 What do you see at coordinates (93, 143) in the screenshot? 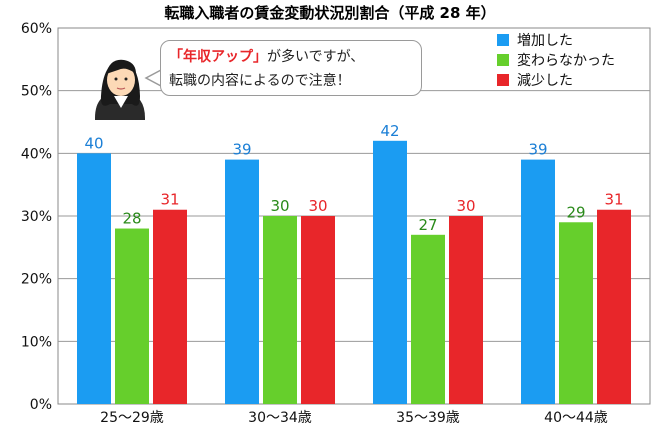
I see `data-label: 40` at bounding box center [93, 143].